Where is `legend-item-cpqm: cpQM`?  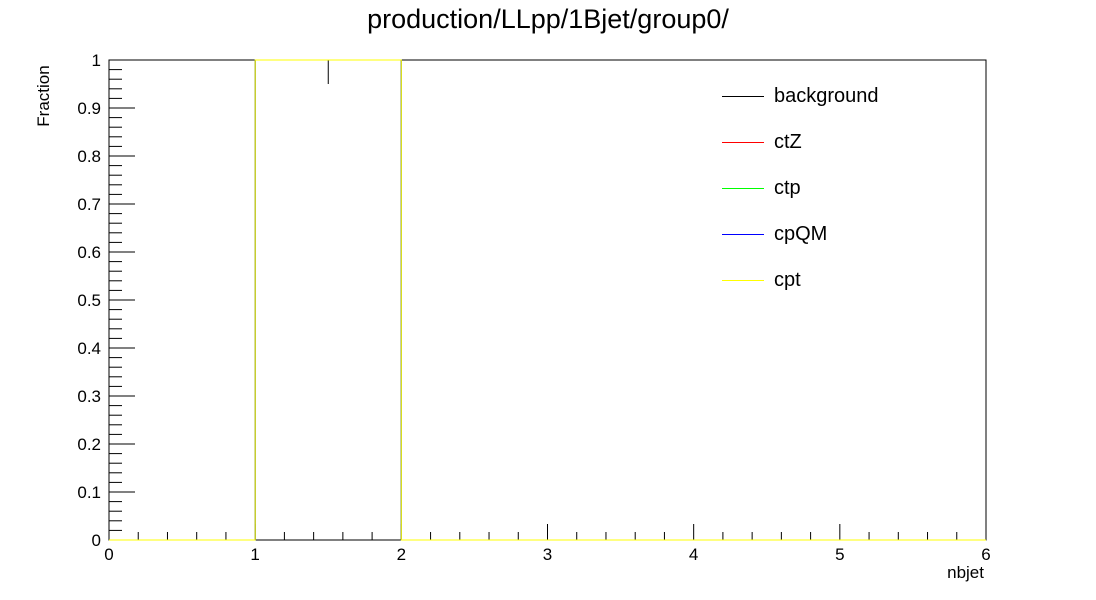
legend-item-cpqm: cpQM is located at coordinates (840, 235).